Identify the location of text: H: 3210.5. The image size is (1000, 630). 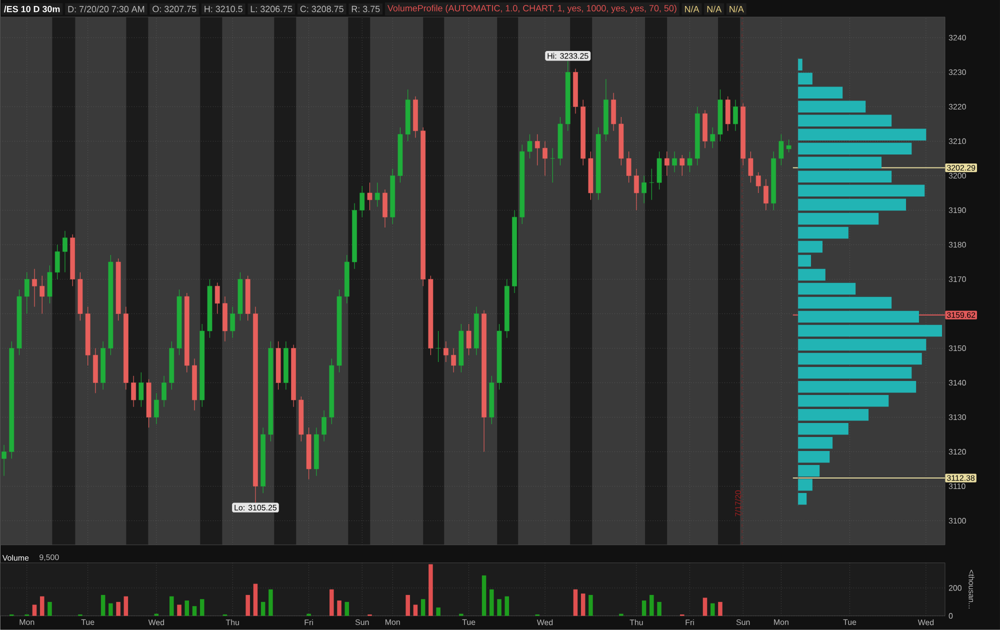
(223, 9).